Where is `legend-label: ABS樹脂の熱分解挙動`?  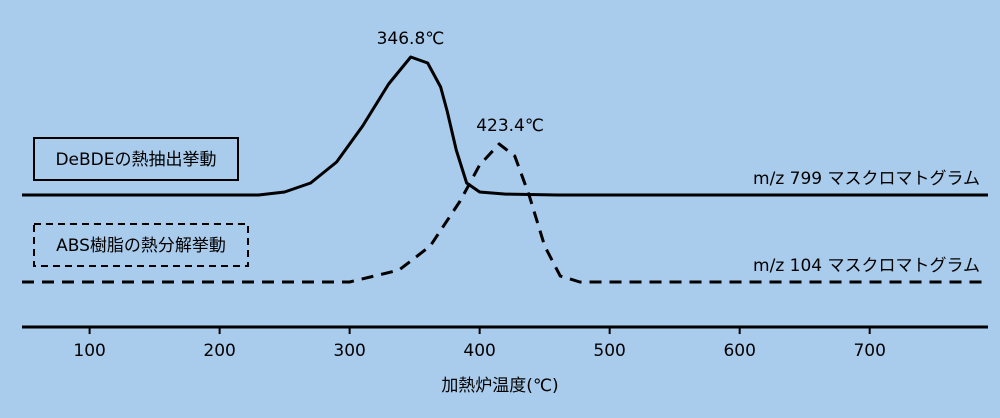 legend-label: ABS樹脂の熱分解挙動 is located at coordinates (141, 246).